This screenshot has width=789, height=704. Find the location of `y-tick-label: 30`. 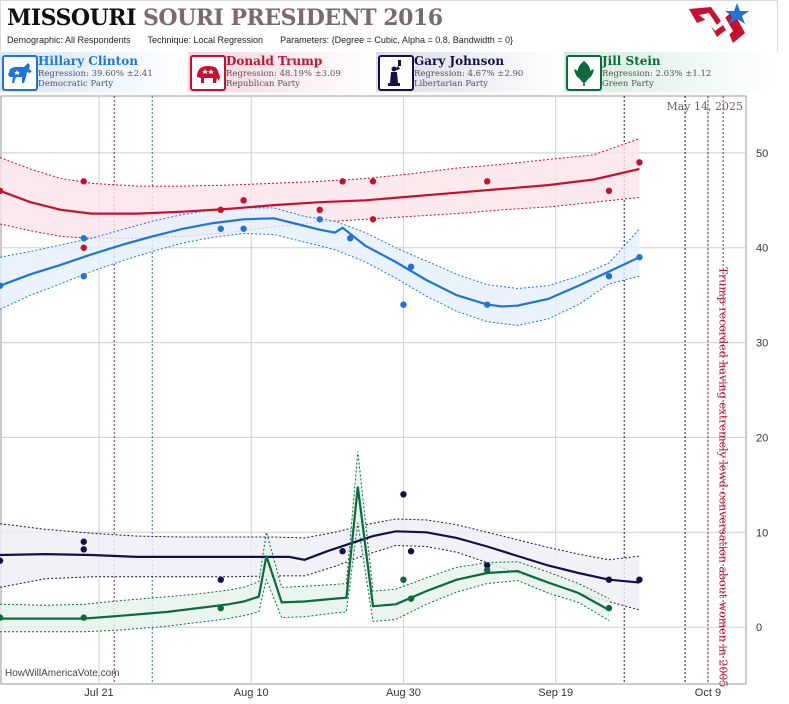

y-tick-label: 30 is located at coordinates (762, 344).